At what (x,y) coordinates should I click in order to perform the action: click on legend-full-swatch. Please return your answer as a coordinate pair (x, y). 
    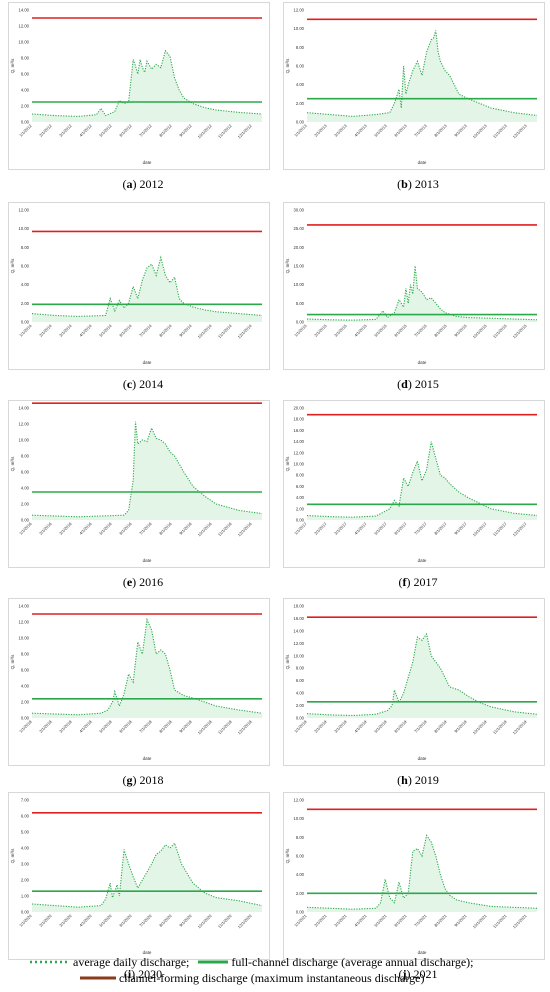
    Looking at the image, I should click on (213, 962).